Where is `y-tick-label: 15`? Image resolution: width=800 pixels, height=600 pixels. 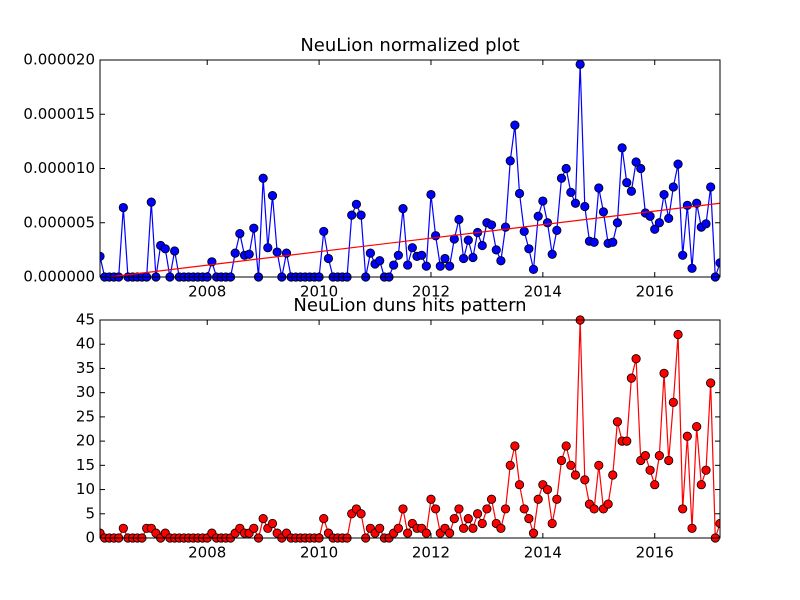
y-tick-label: 15 is located at coordinates (85, 465).